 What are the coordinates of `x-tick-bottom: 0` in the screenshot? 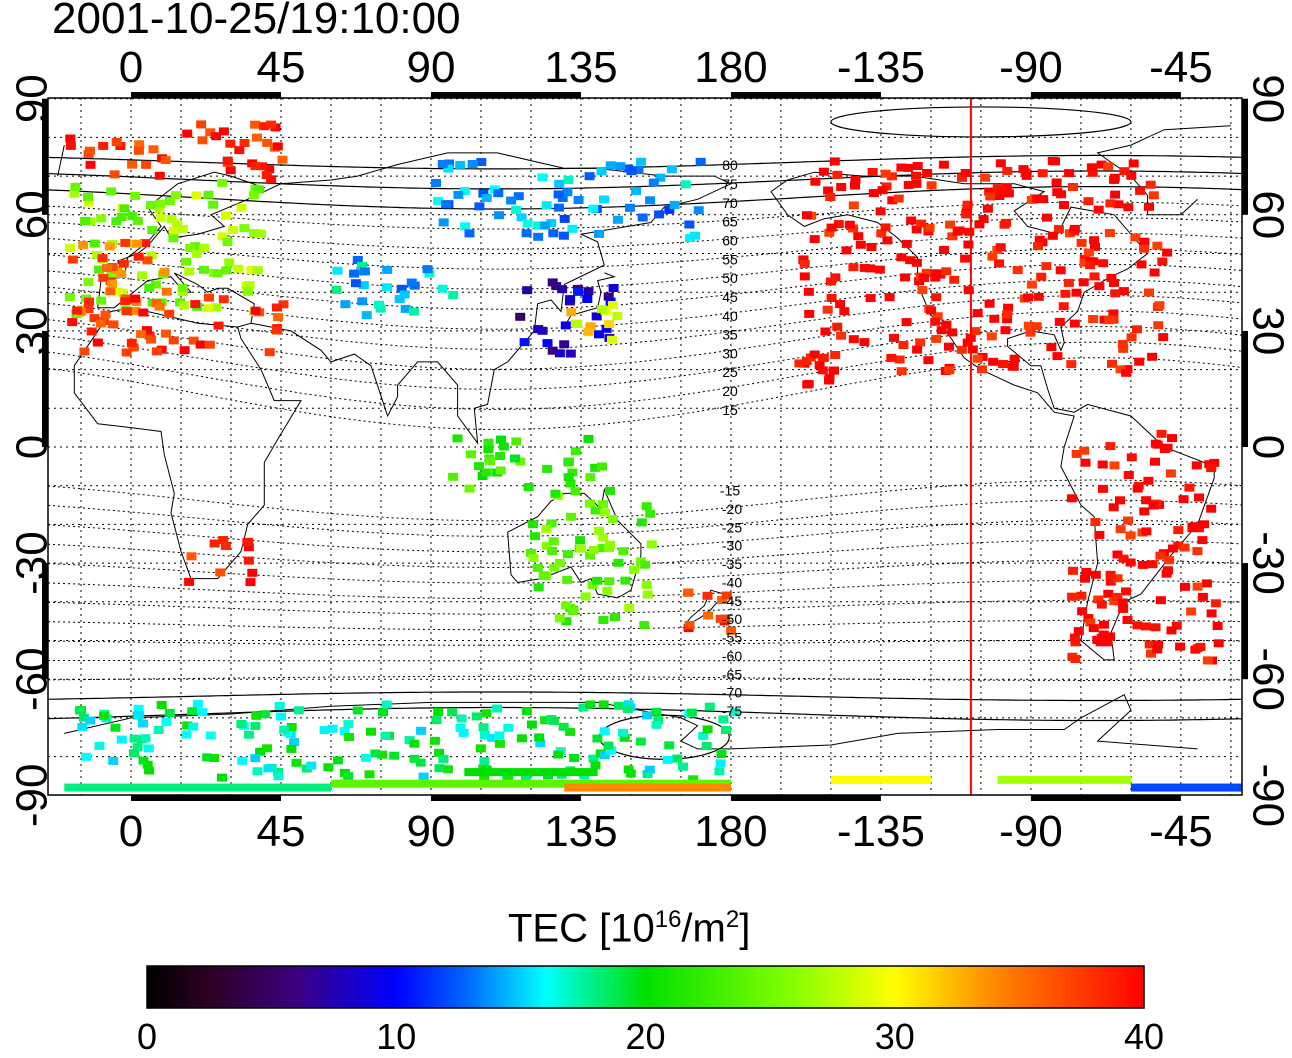 It's located at (131, 831).